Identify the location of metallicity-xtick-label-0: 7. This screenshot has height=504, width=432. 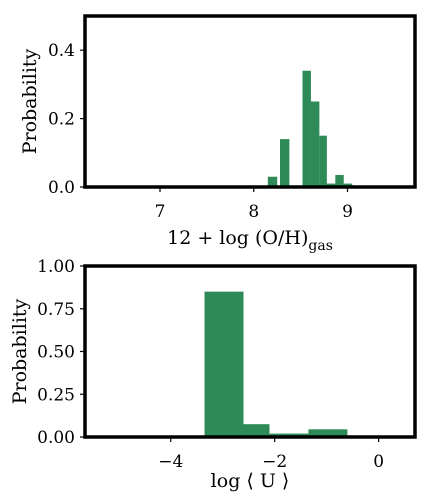
(160, 212).